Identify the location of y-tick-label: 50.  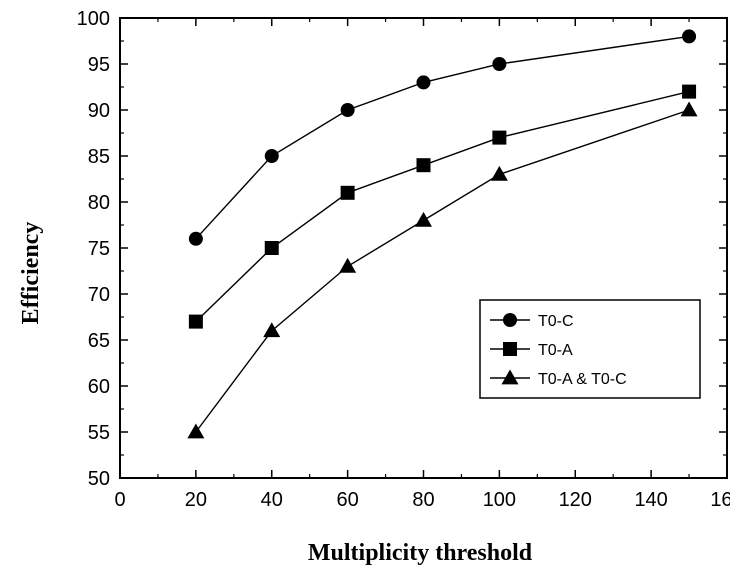
(99, 479).